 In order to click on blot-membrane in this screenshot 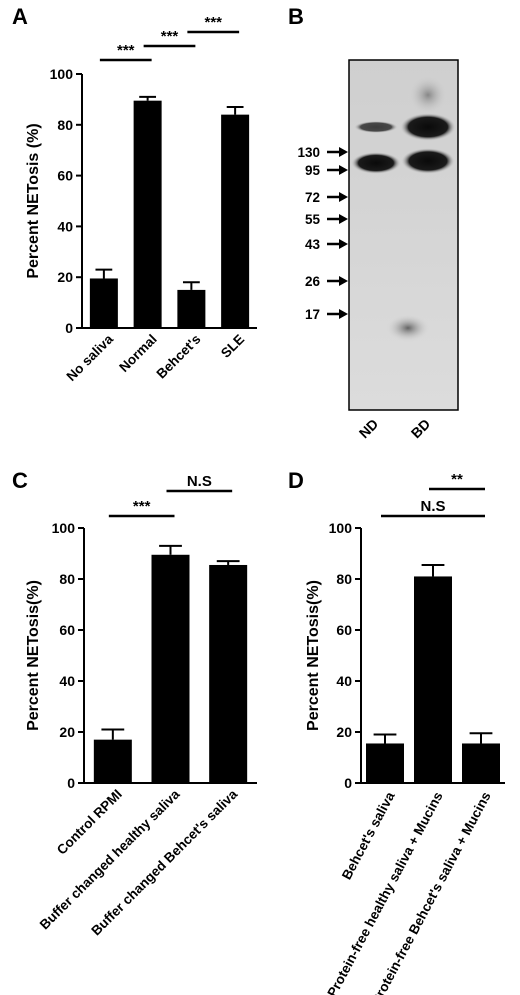, I will do `click(403, 235)`.